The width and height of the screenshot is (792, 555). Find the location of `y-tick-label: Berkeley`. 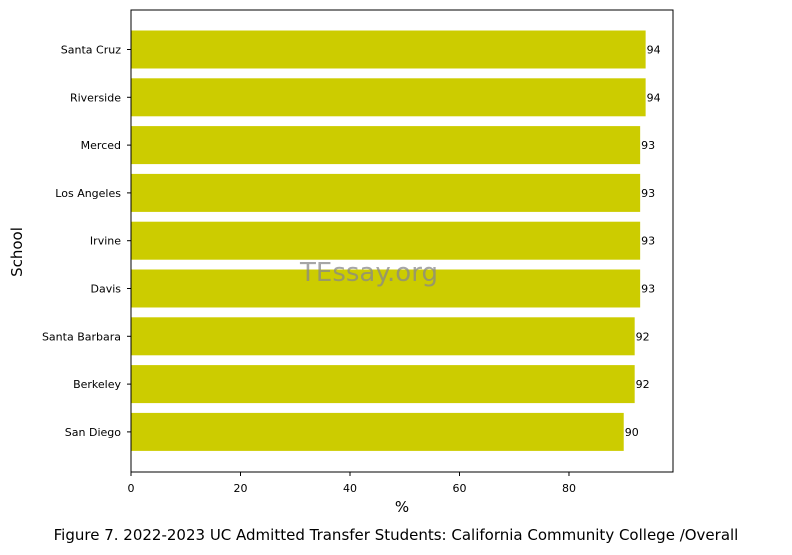

y-tick-label: Berkeley is located at coordinates (97, 384).